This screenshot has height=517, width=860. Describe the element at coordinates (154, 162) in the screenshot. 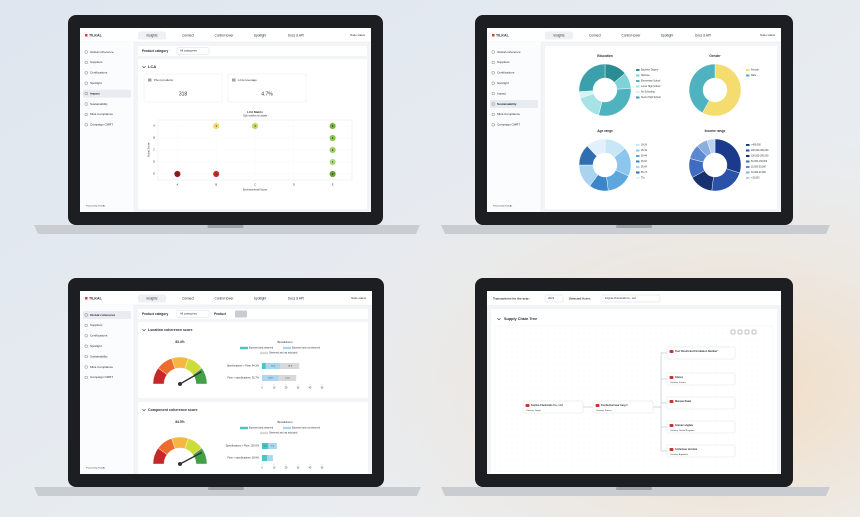

I see `y-tick-label: D` at that location.